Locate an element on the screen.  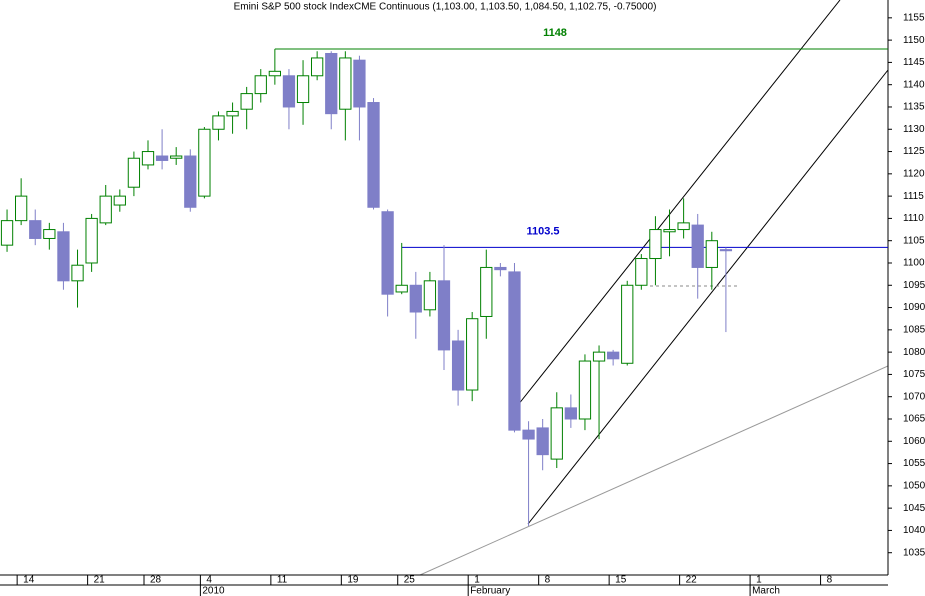
y-tick-label: 1060 is located at coordinates (914, 441).